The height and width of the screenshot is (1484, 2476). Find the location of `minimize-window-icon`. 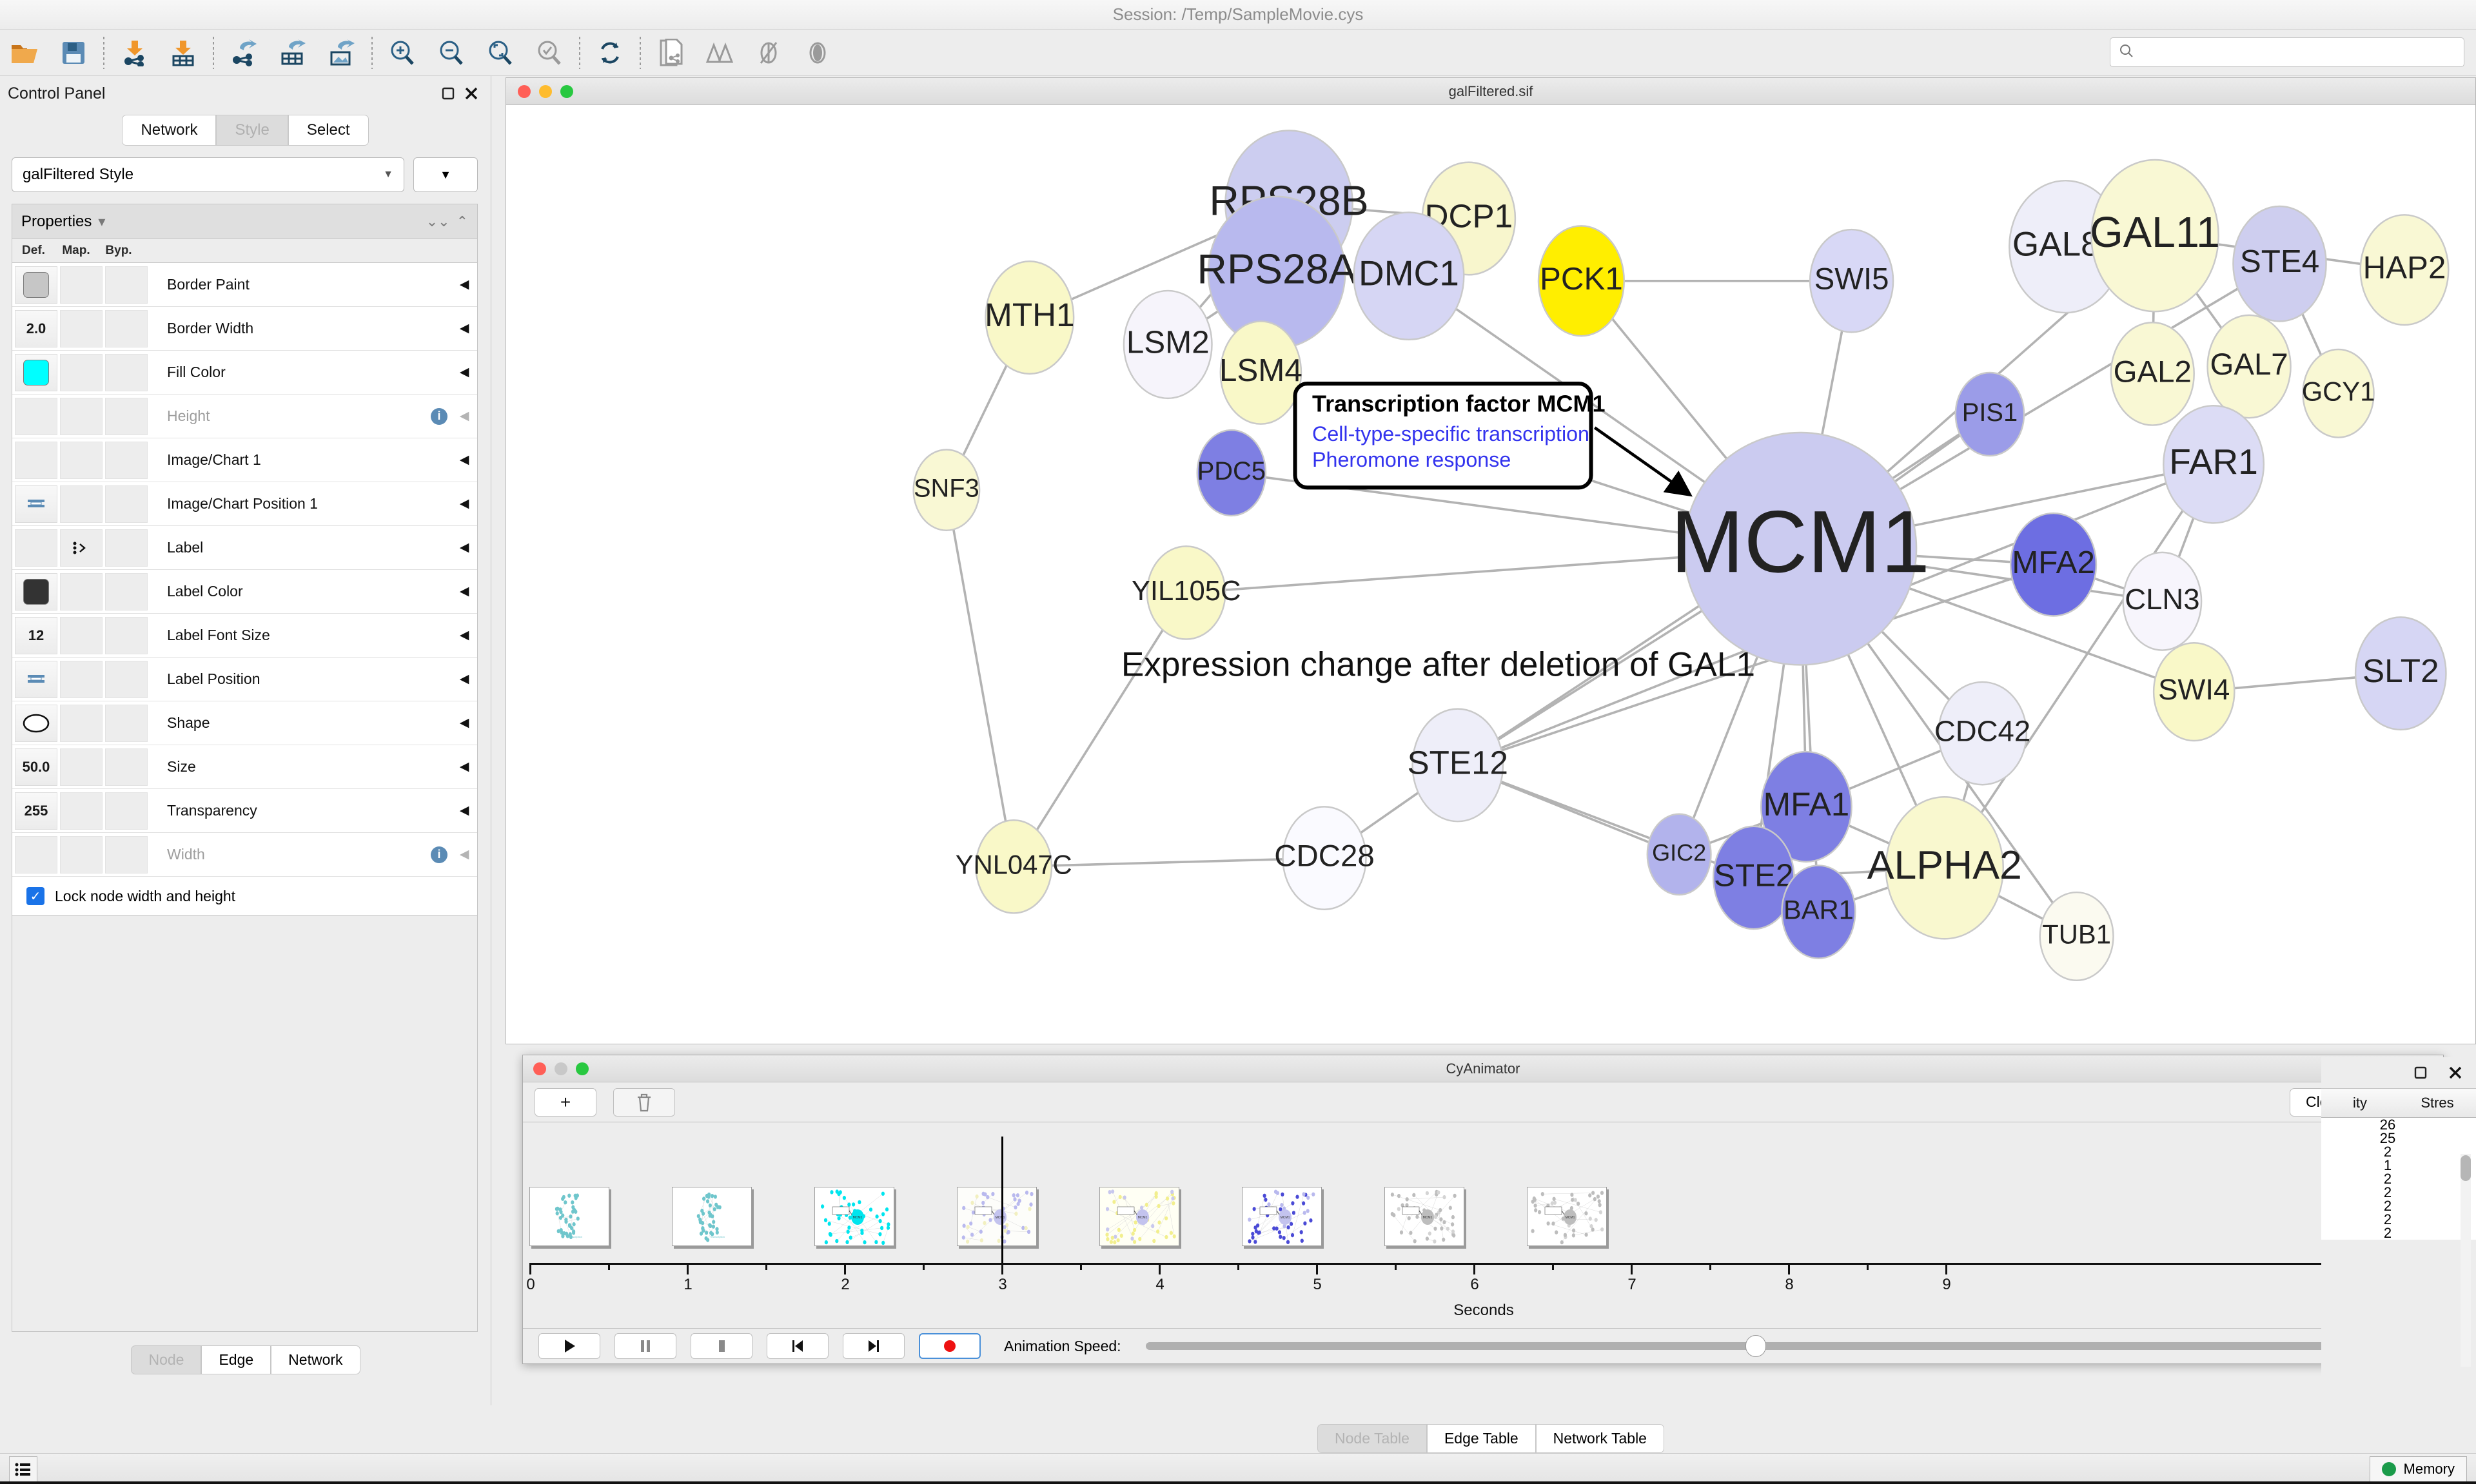

minimize-window-icon is located at coordinates (561, 1068).